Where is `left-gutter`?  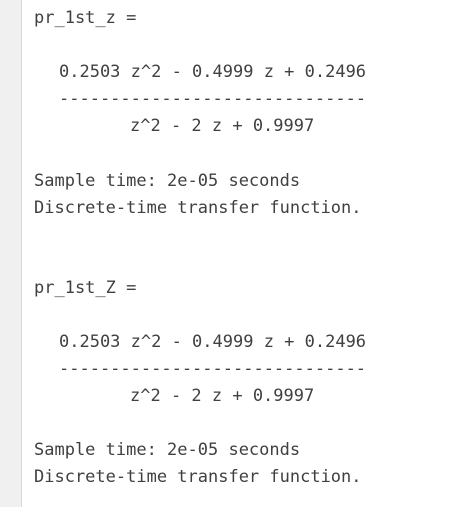 left-gutter is located at coordinates (11, 253).